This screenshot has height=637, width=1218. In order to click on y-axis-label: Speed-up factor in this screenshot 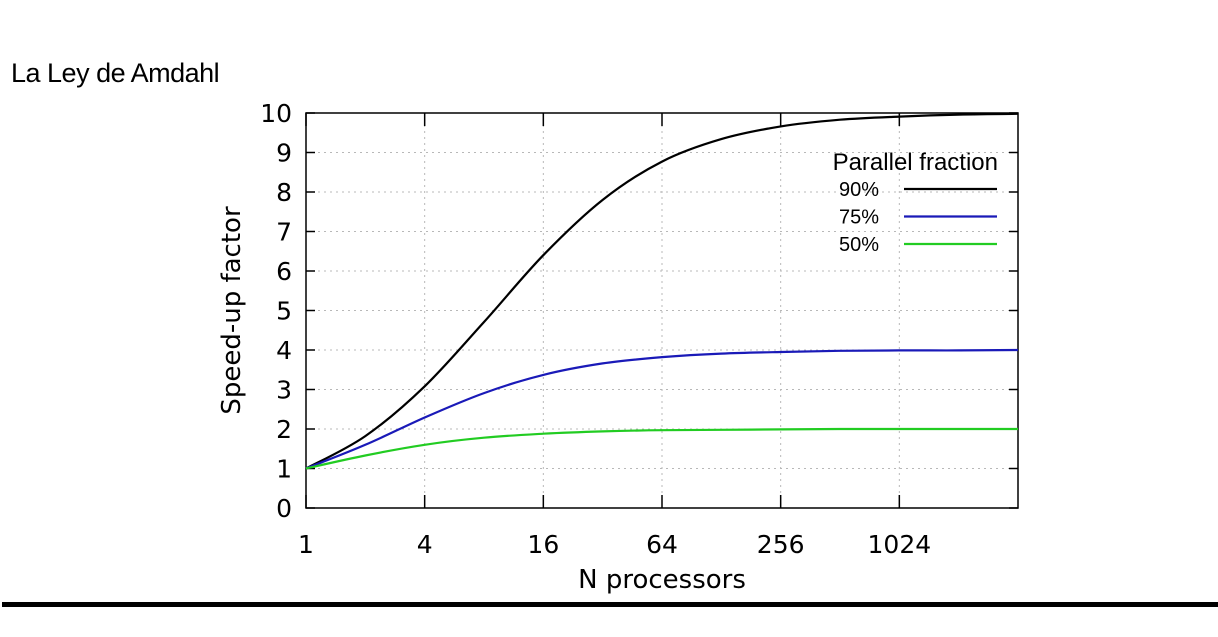, I will do `click(232, 310)`.